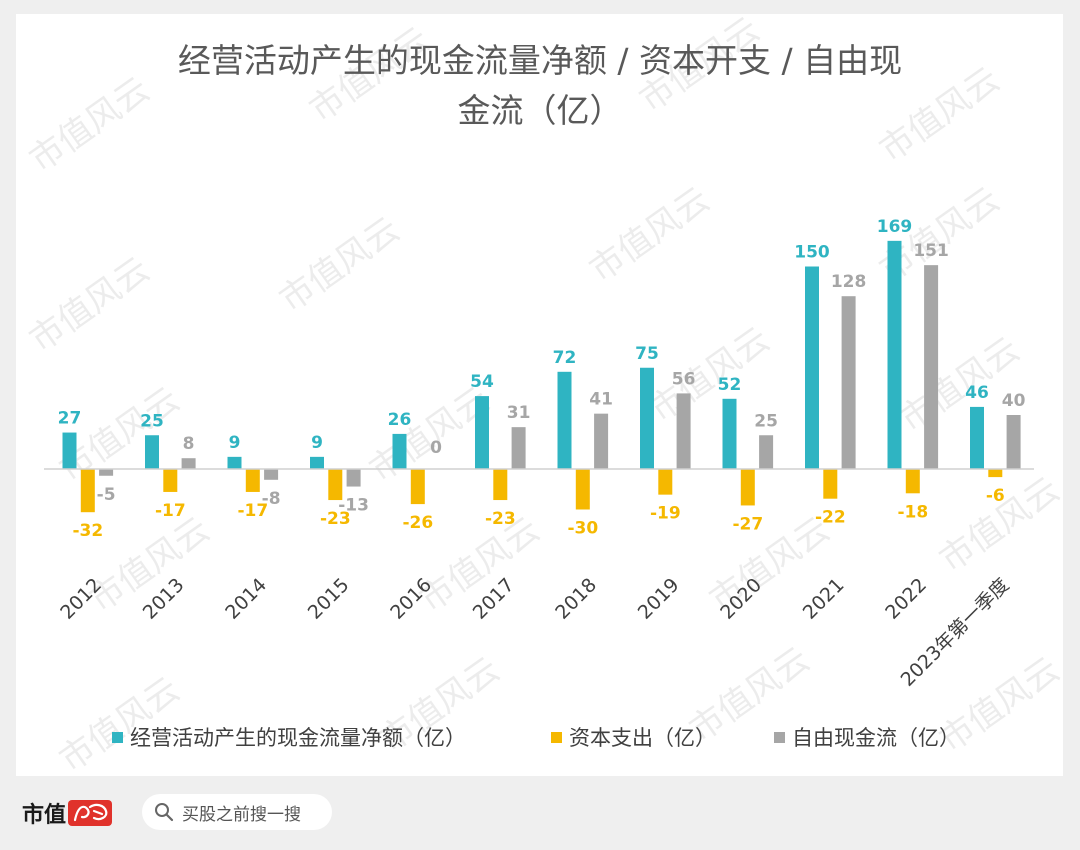 This screenshot has height=850, width=1080. What do you see at coordinates (540, 60) in the screenshot?
I see `chart-title-line-1: 经营活动产生的现金流量净额 / 资本开支 / 自由现` at bounding box center [540, 60].